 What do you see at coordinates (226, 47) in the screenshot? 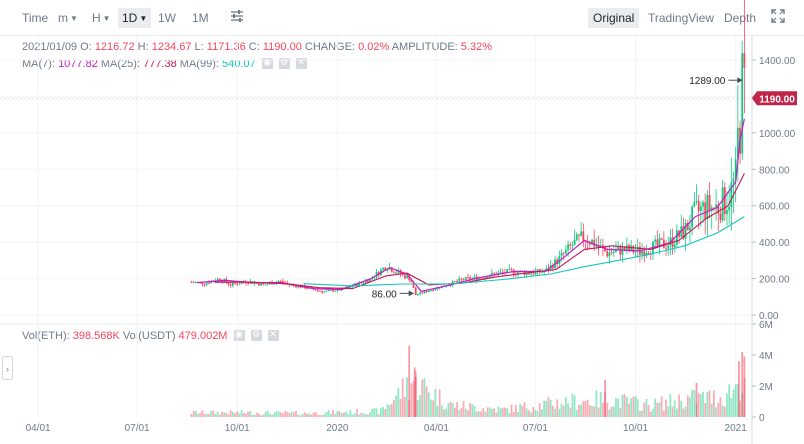
I see `low-value: 1171.36` at bounding box center [226, 47].